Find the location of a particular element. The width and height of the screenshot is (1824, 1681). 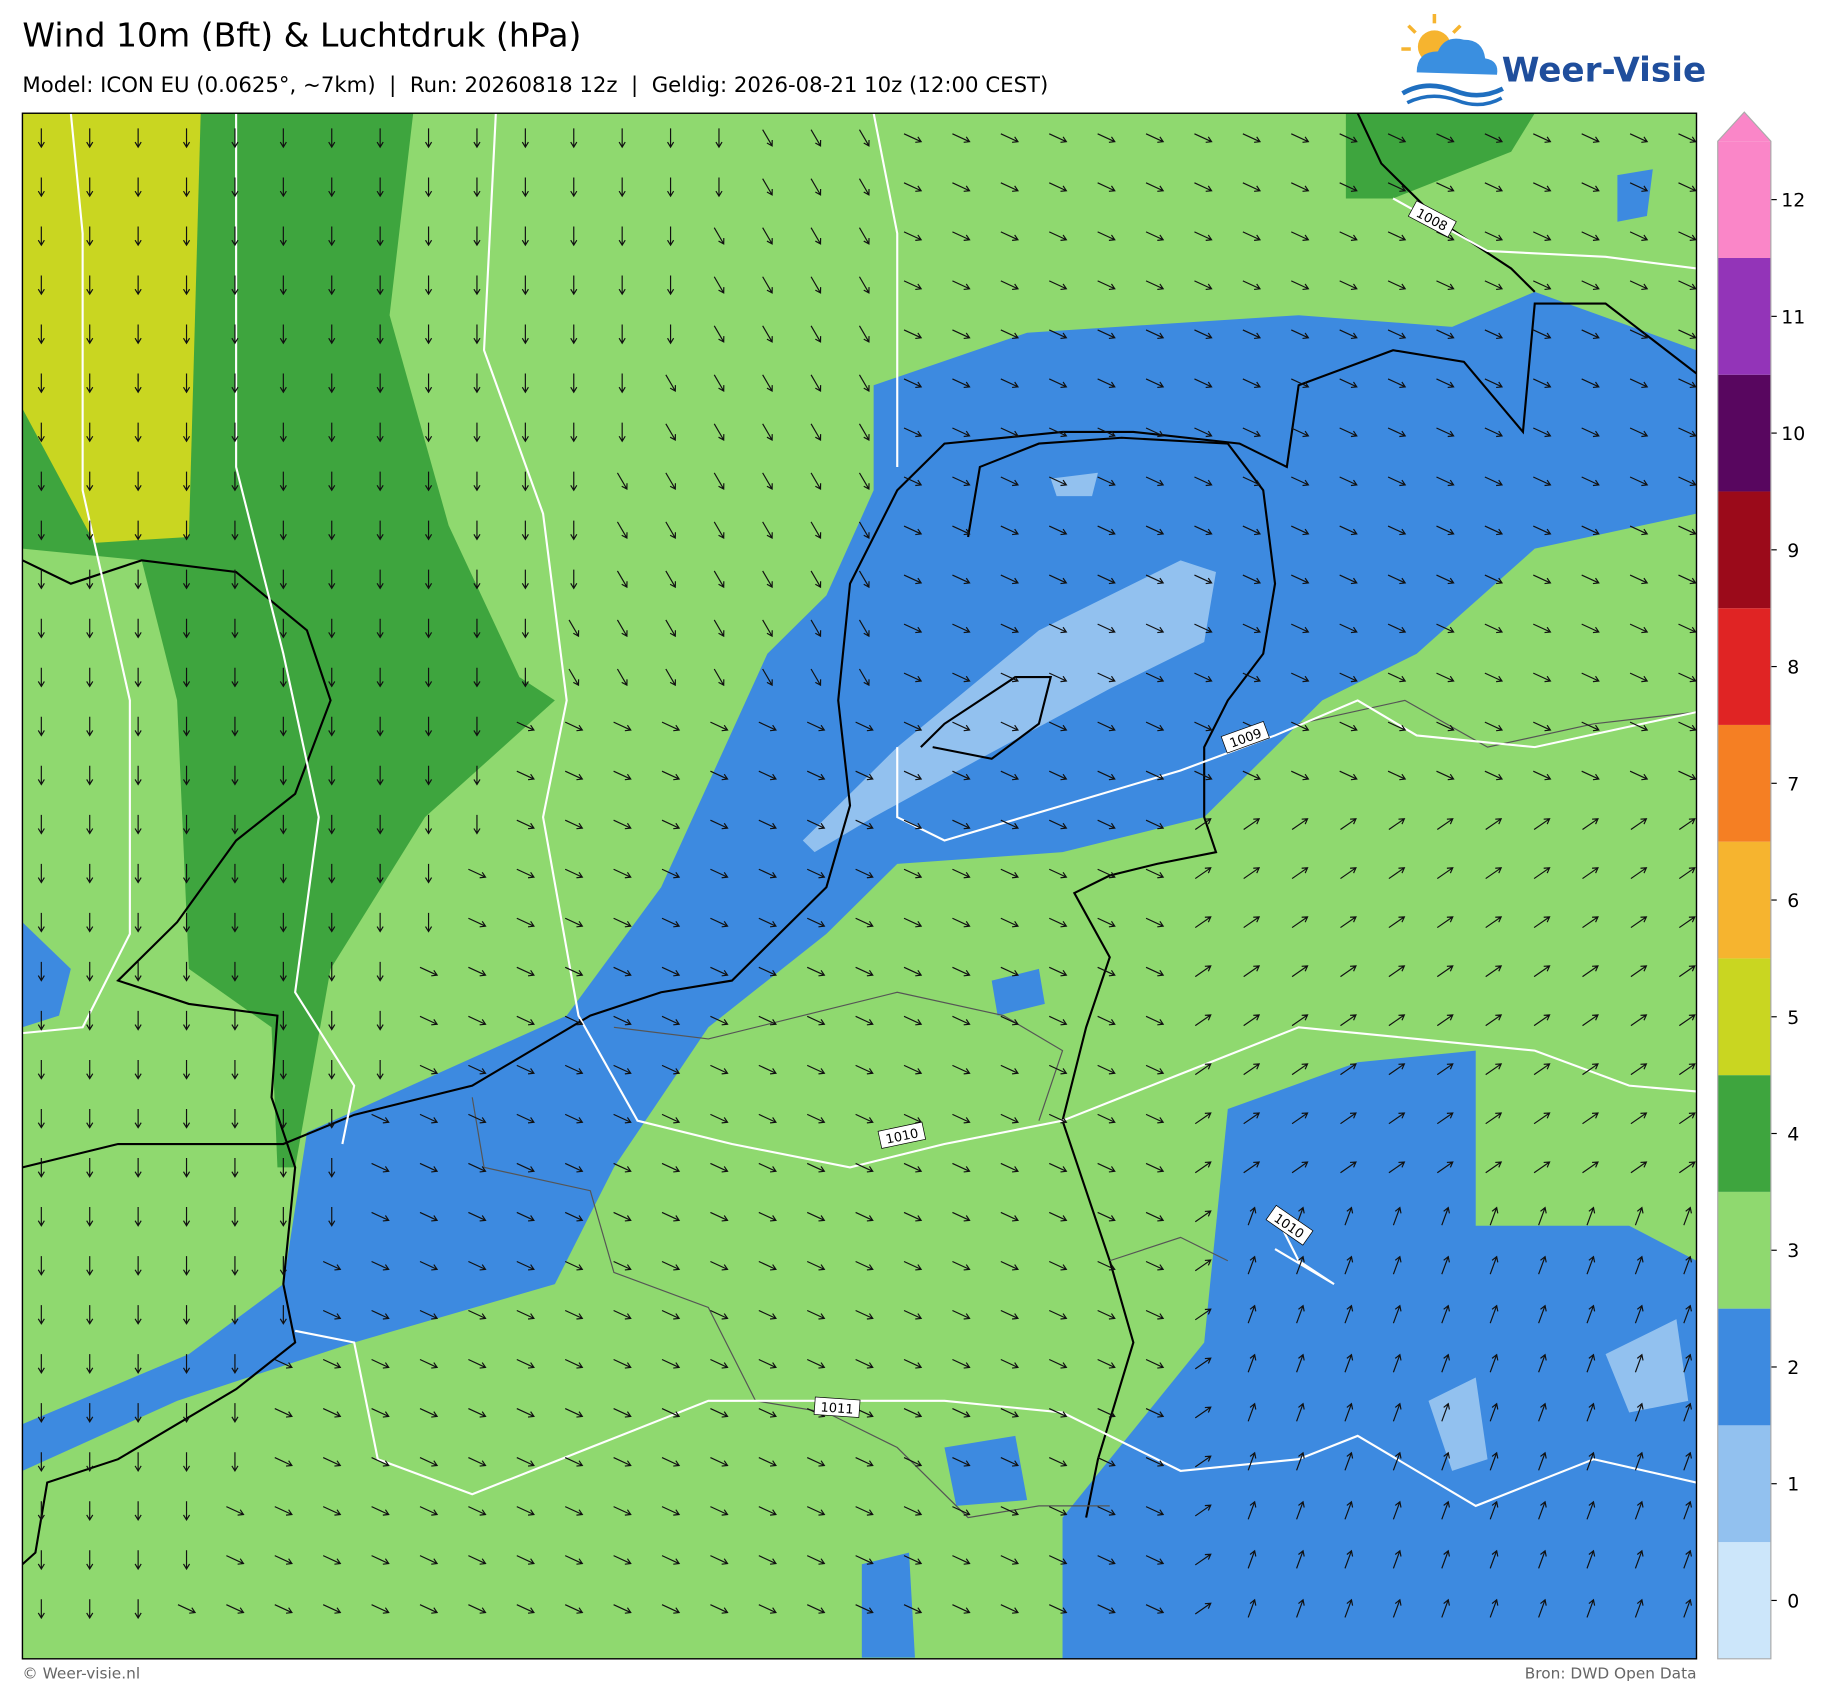

colorbar-label: 5 is located at coordinates (1793, 1018).